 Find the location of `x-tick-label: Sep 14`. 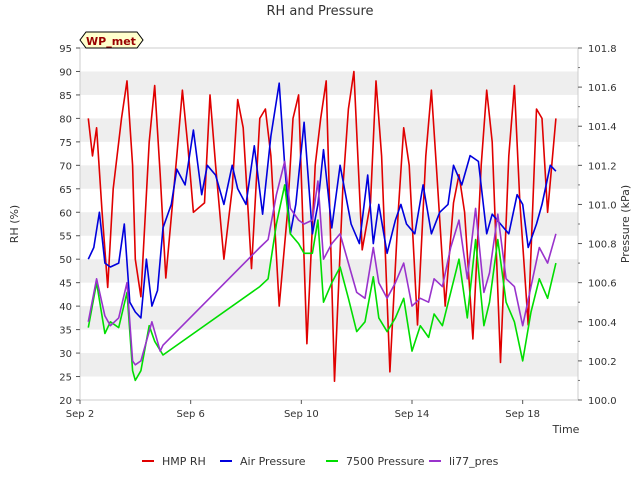

x-tick-label: Sep 14 is located at coordinates (412, 414).